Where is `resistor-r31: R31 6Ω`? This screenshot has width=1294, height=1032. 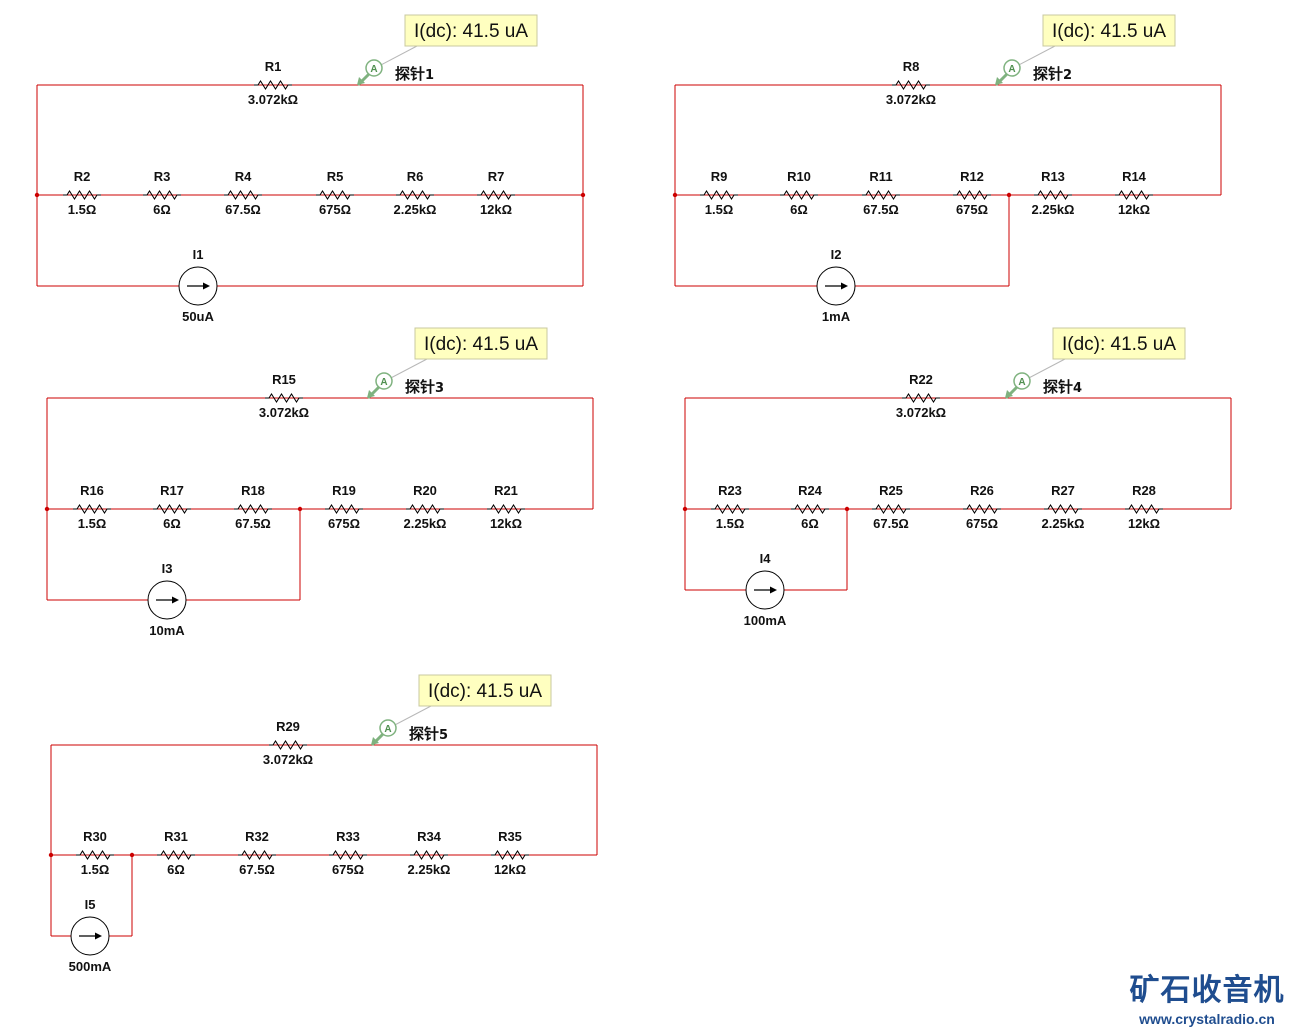
resistor-r31: R31 6Ω is located at coordinates (176, 853).